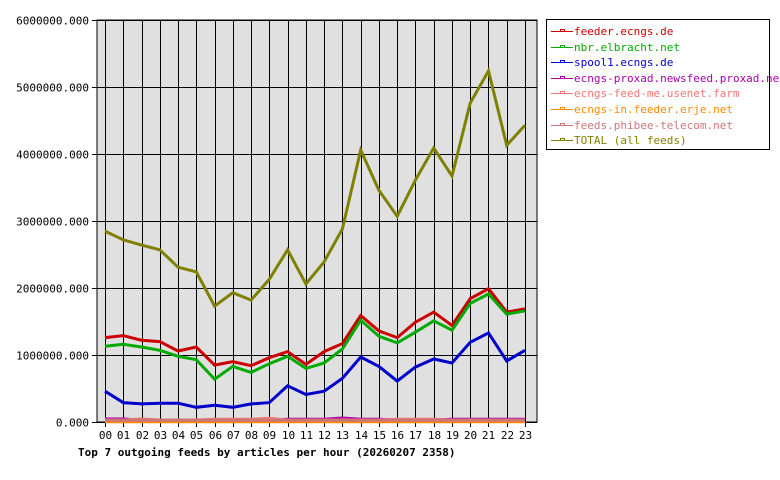 The image size is (780, 480). I want to click on legend-item: feeder.ecngs.de, so click(612, 32).